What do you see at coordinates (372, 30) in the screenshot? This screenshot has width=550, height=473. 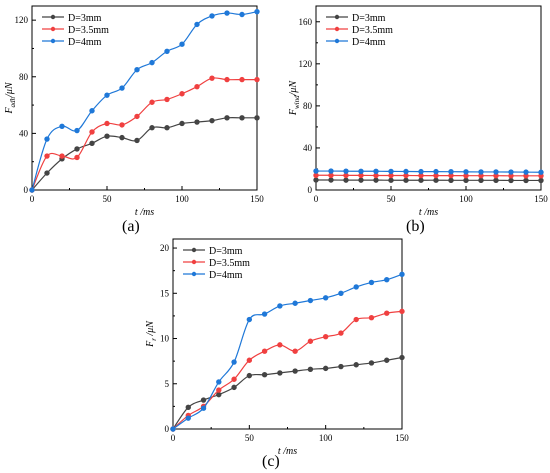 I see `chart-b-legend-label: D=3.5mm` at bounding box center [372, 30].